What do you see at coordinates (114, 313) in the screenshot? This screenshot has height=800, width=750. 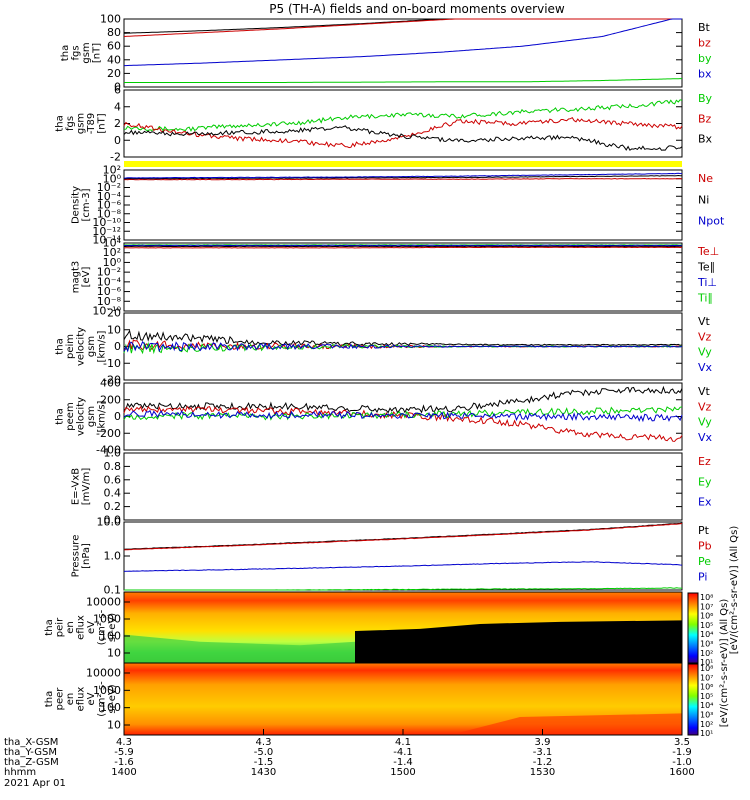 I see `ytick-label: 20` at bounding box center [114, 313].